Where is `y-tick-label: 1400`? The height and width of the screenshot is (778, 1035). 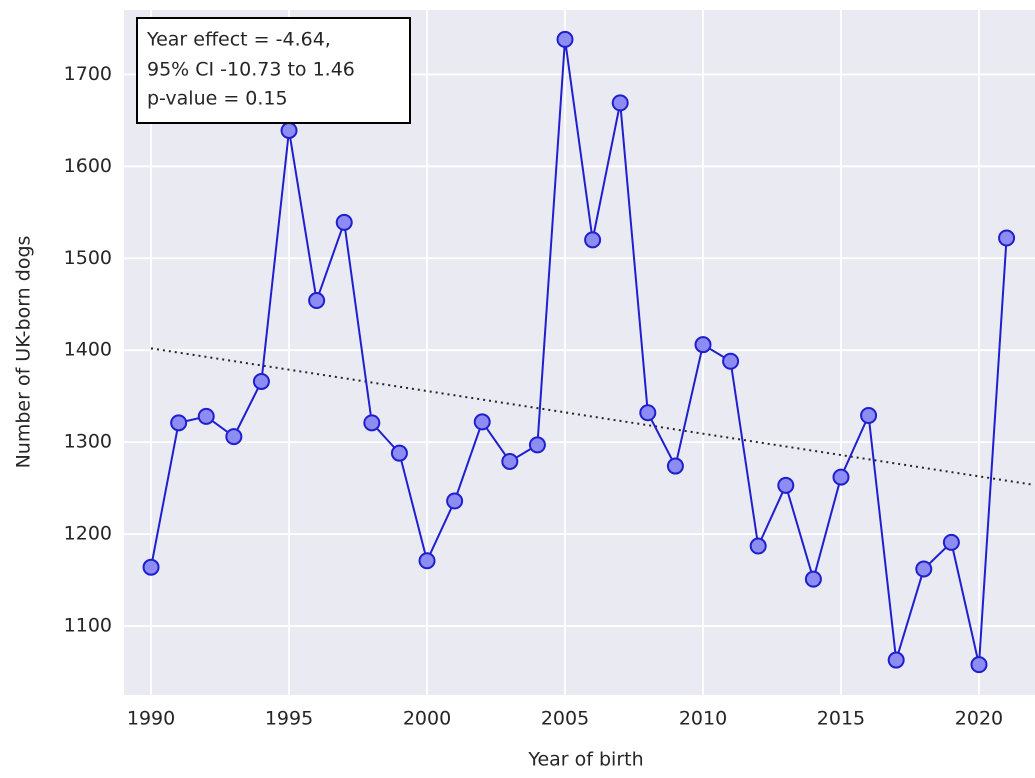
y-tick-label: 1400 is located at coordinates (88, 350).